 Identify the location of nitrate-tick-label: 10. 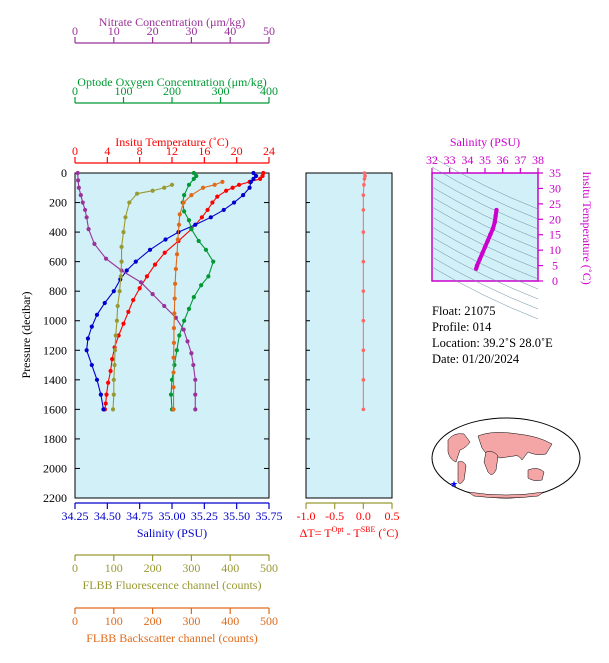
(114, 31).